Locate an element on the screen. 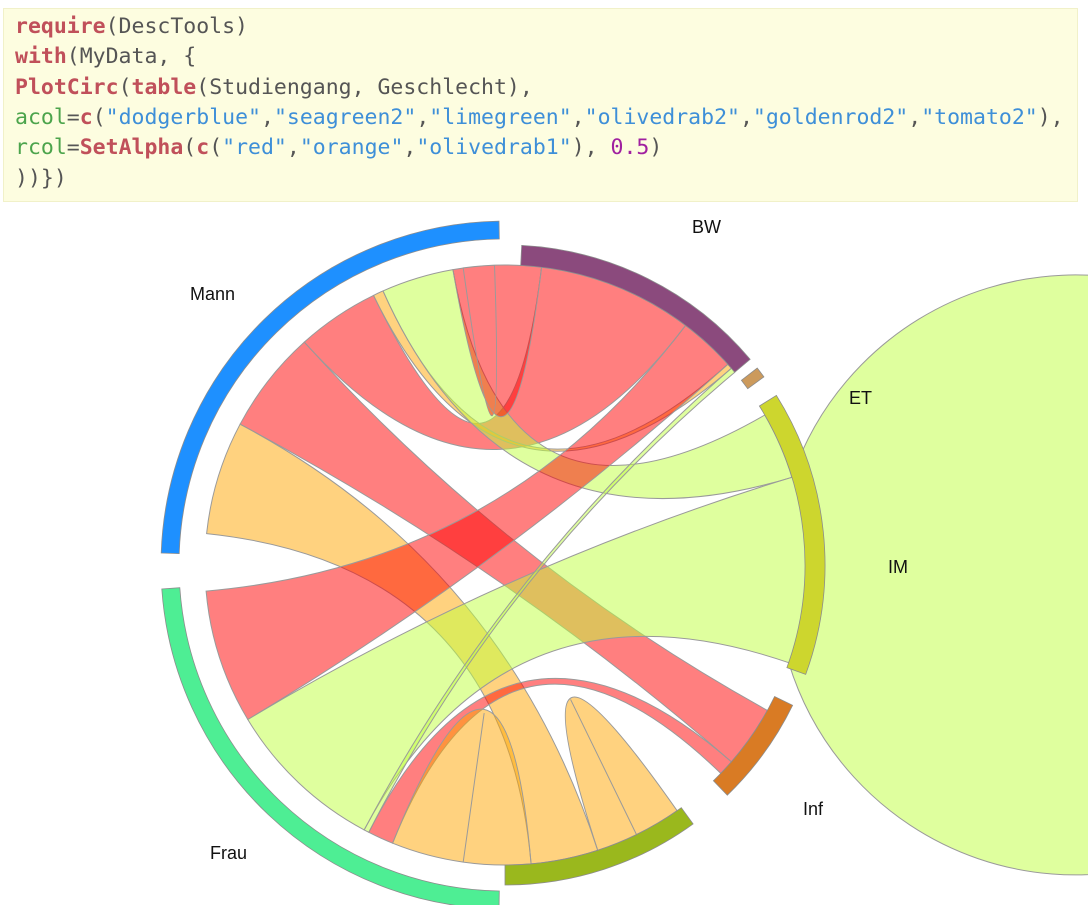 The image size is (1088, 910). code-line: ))}) is located at coordinates (41, 179).